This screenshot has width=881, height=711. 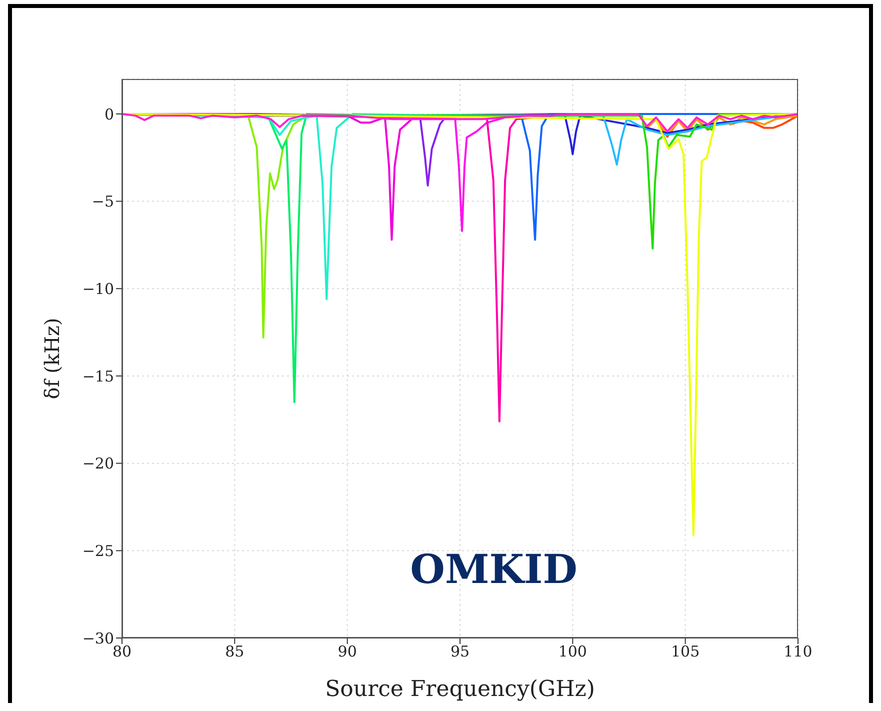 What do you see at coordinates (98, 376) in the screenshot?
I see `y-tick-label: −15` at bounding box center [98, 376].